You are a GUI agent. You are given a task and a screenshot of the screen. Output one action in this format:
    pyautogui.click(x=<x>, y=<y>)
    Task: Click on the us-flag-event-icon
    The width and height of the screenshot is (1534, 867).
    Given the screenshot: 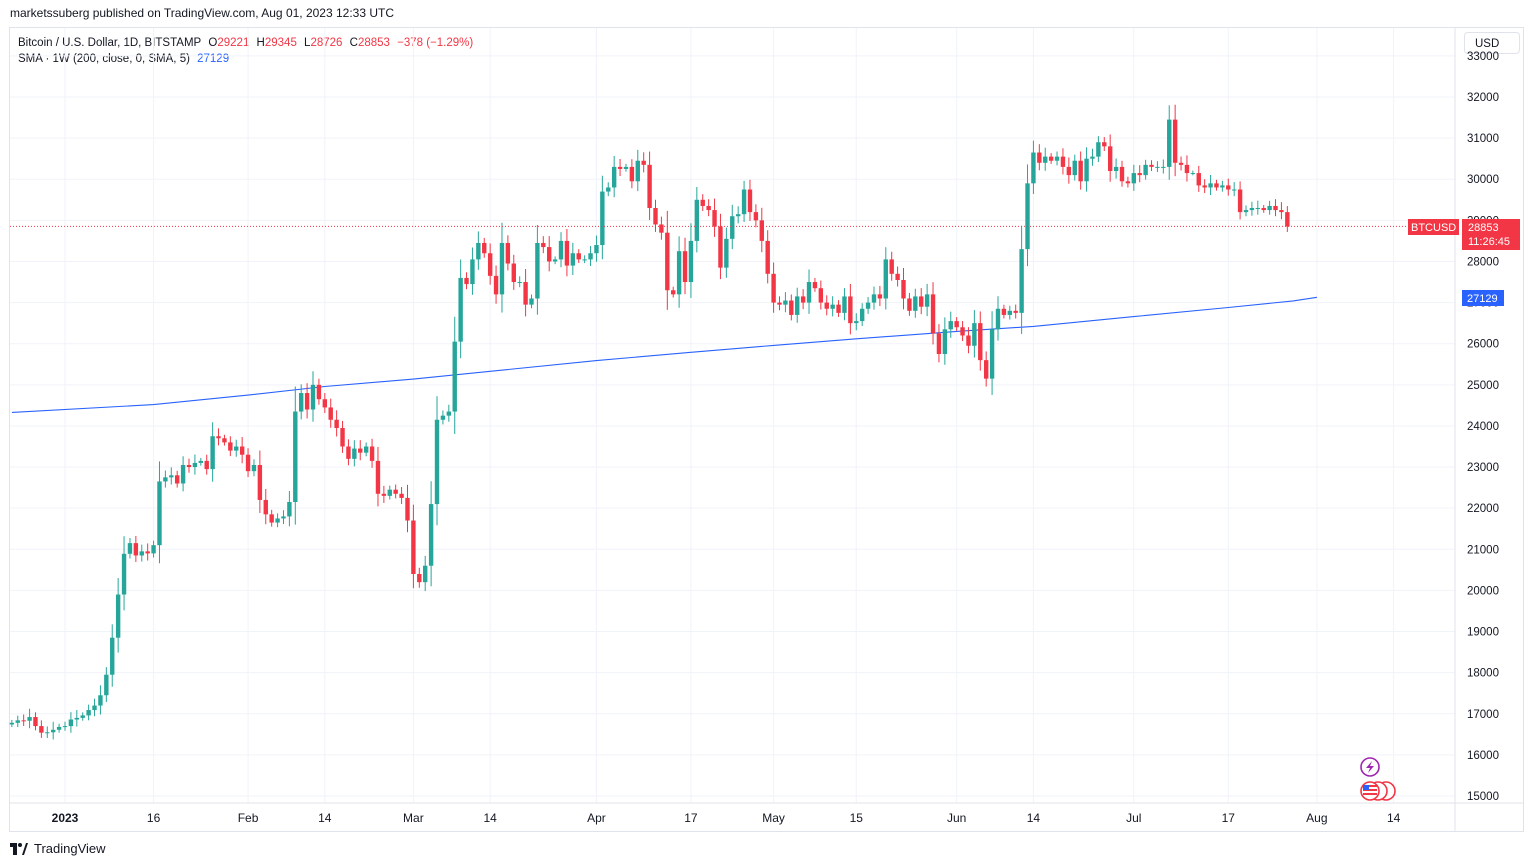 What is the action you would take?
    pyautogui.click(x=1378, y=791)
    